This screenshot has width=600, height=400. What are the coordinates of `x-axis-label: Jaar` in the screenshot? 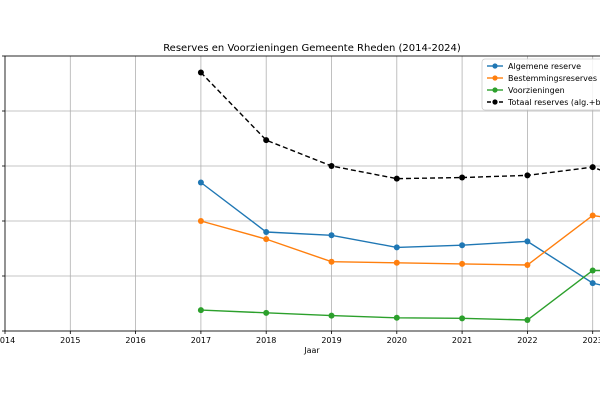 It's located at (311, 350).